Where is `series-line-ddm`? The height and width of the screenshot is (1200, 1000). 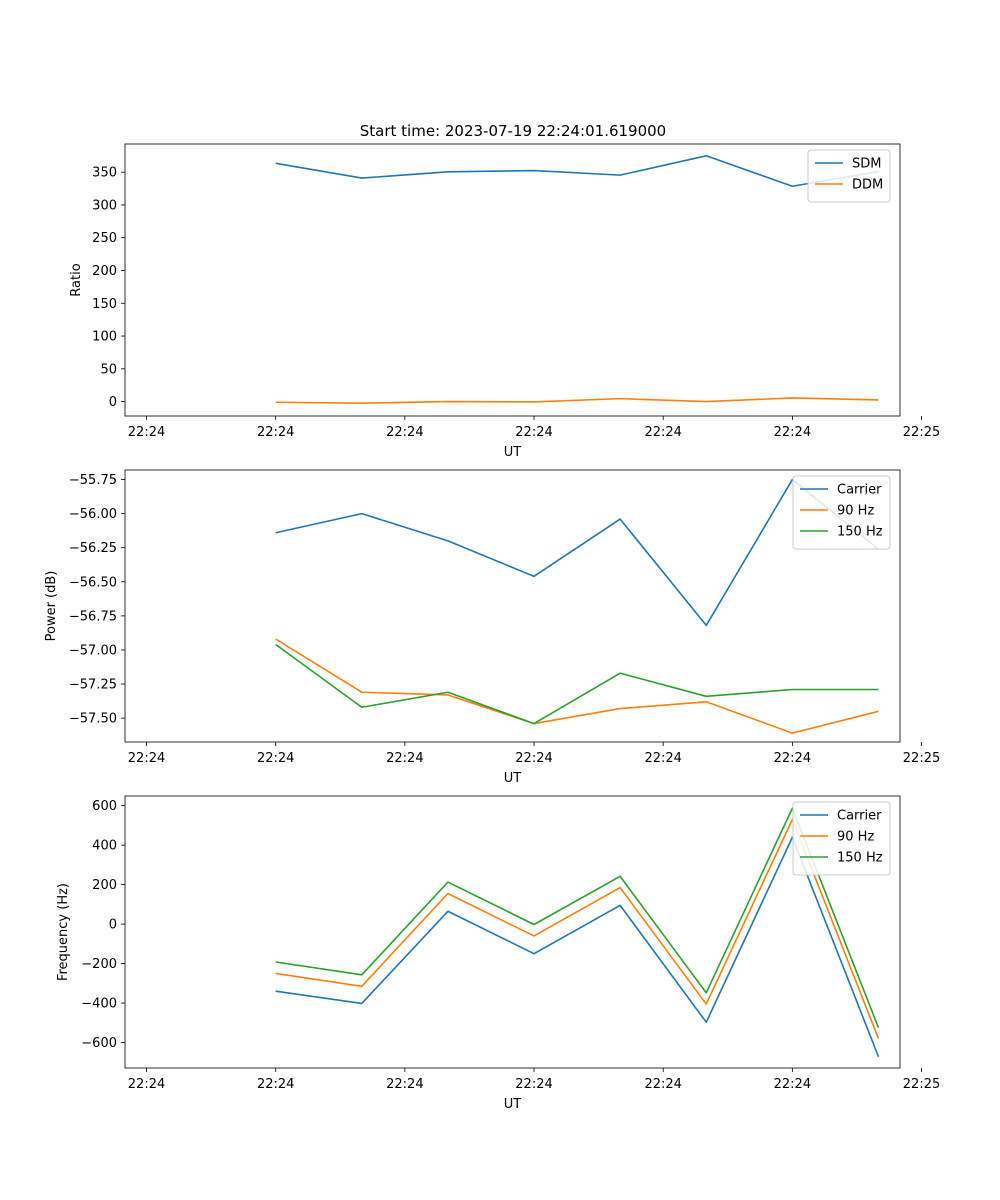
series-line-ddm is located at coordinates (577, 401).